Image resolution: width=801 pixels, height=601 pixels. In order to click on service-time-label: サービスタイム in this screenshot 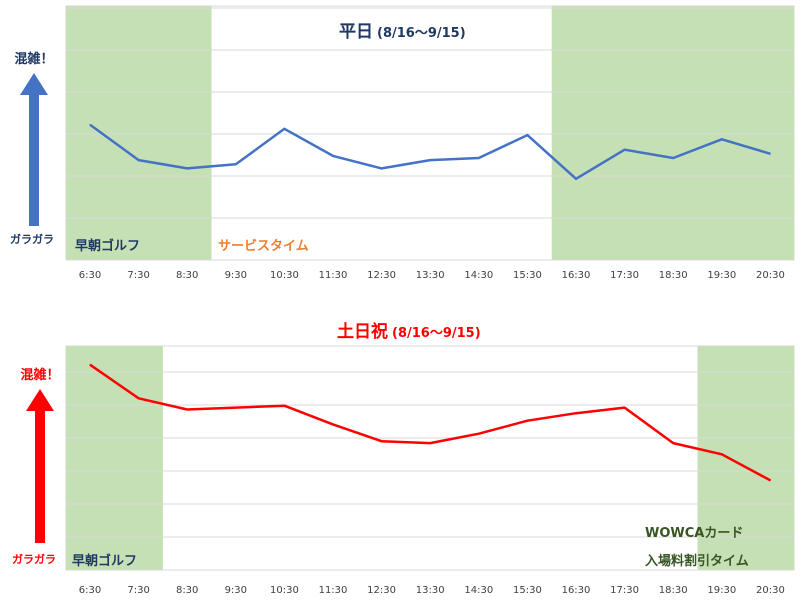, I will do `click(263, 246)`.